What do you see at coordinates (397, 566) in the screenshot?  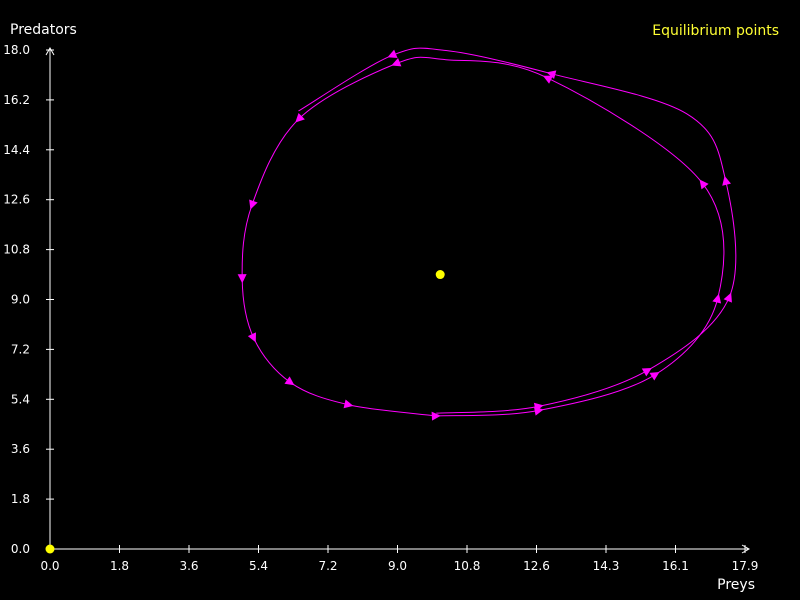 I see `x-tick-label: 9.0` at bounding box center [397, 566].